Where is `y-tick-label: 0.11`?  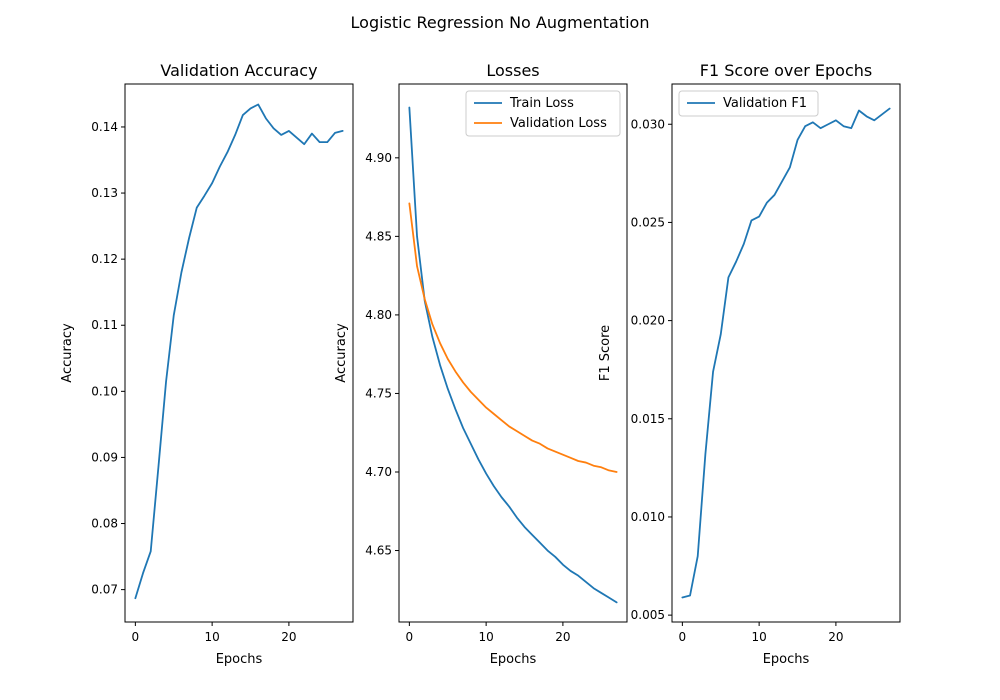 y-tick-label: 0.11 is located at coordinates (104, 325).